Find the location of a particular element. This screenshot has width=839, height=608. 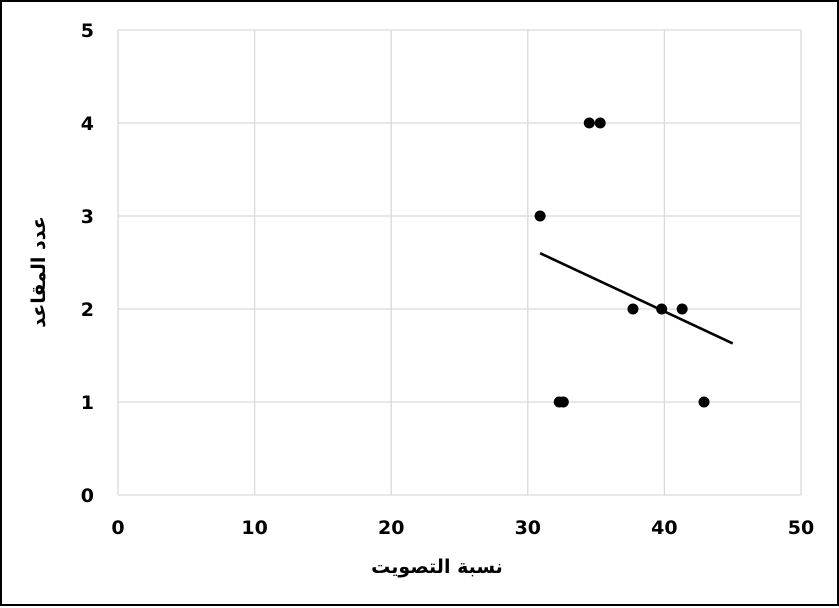

x-tick-label: 20 is located at coordinates (391, 528).